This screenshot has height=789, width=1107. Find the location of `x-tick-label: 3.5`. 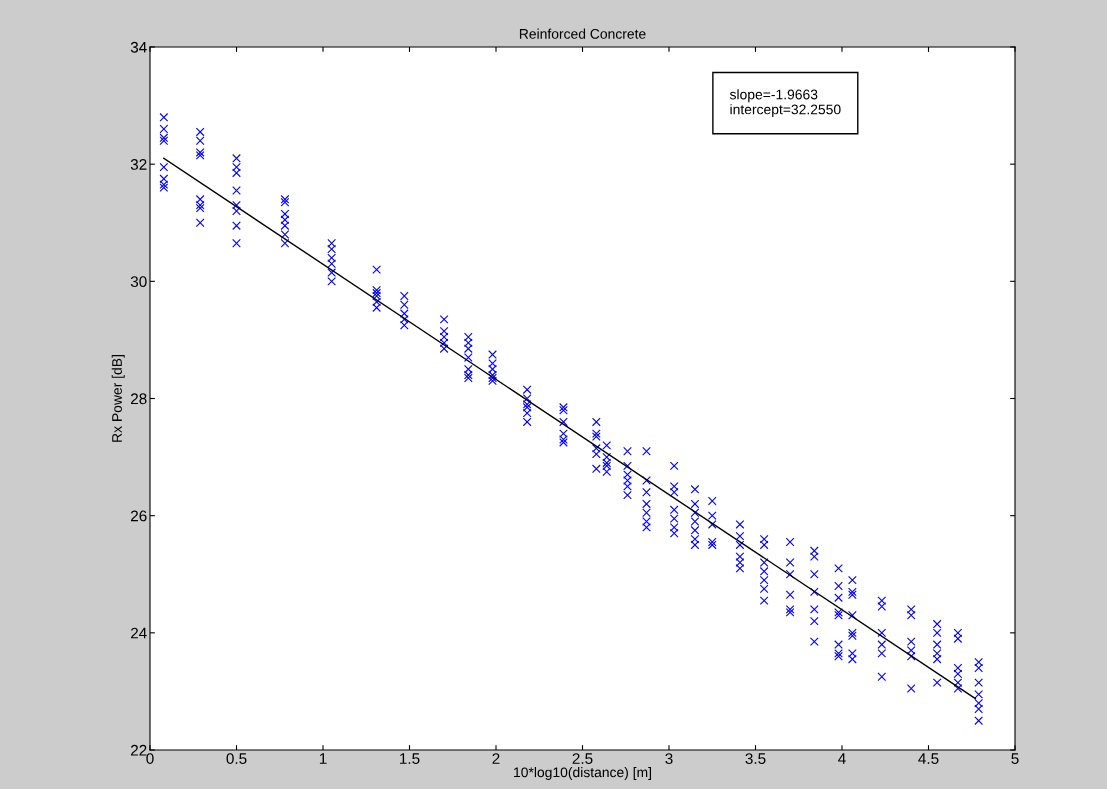

x-tick-label: 3.5 is located at coordinates (755, 758).